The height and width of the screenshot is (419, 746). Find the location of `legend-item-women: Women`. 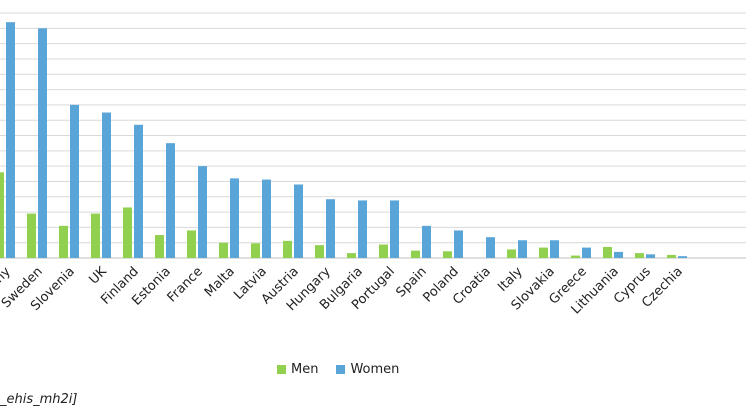

legend-item-women: Women is located at coordinates (367, 369).